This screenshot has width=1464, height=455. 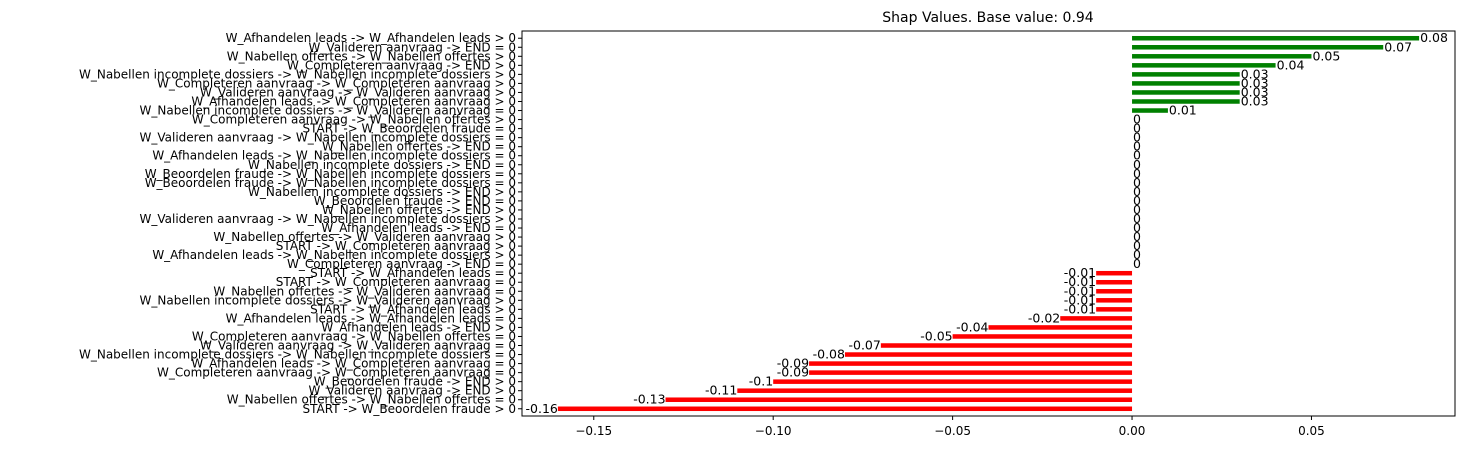 What do you see at coordinates (542, 408) in the screenshot?
I see `data-label: -0.16` at bounding box center [542, 408].